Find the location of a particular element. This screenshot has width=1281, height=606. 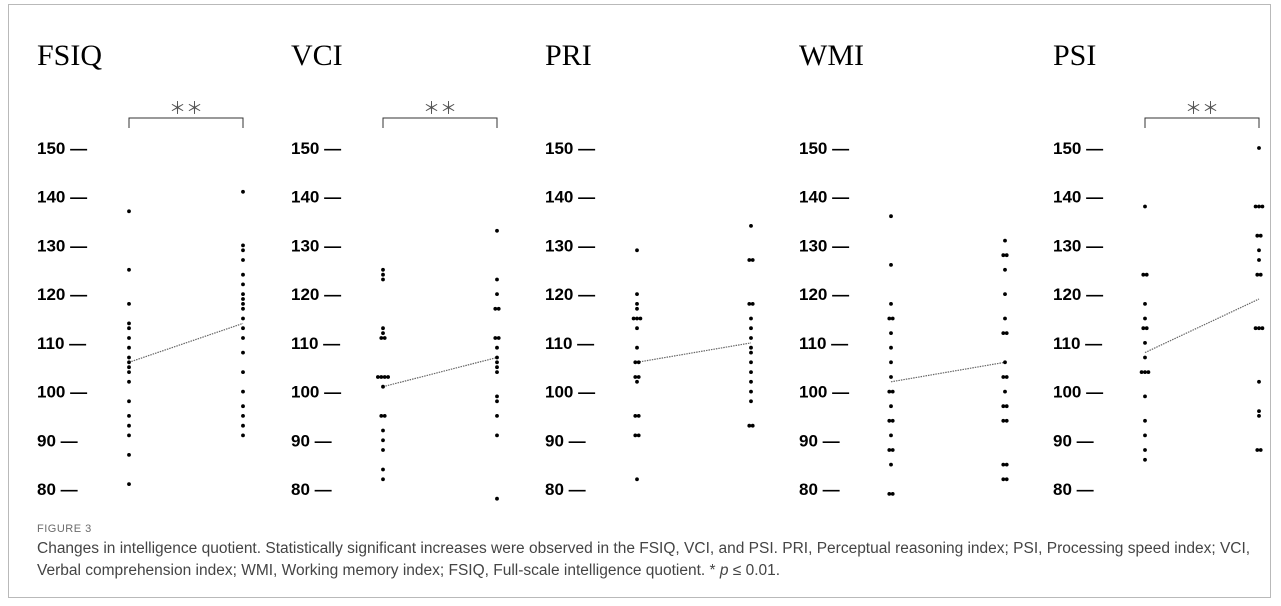

y-tick-label: 110 — is located at coordinates (315, 343).